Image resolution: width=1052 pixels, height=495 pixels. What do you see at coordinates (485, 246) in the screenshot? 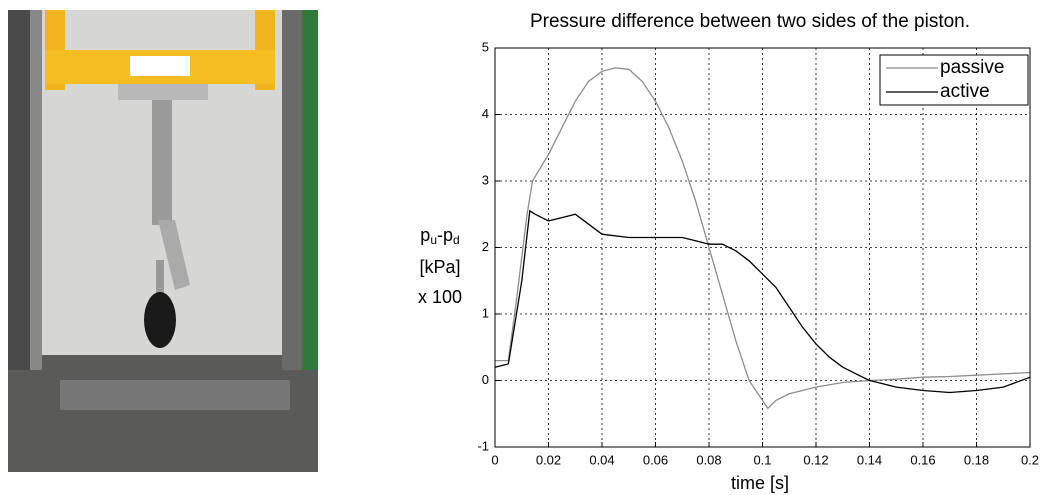
I see `y-tick-label: 2` at bounding box center [485, 246].